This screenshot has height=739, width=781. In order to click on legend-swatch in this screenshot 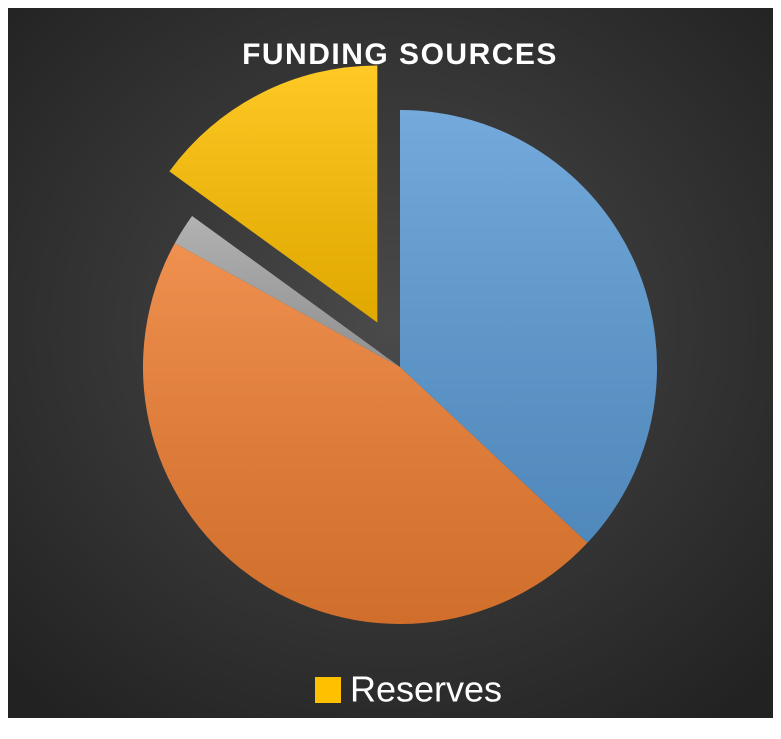, I will do `click(328, 690)`.